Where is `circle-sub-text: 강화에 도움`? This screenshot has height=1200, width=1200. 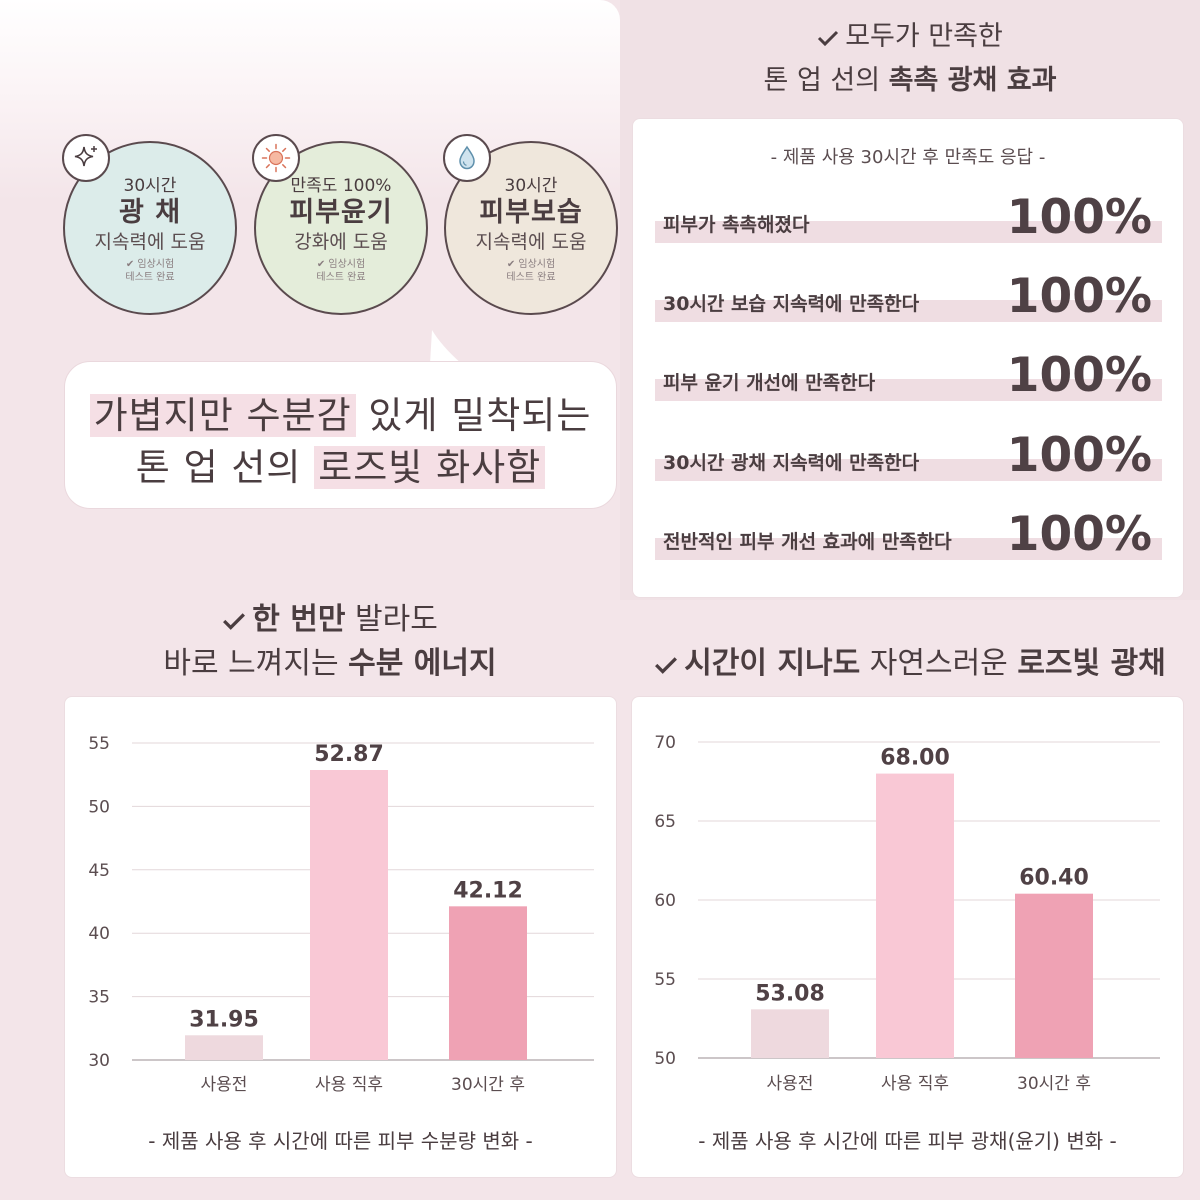 circle-sub-text: 강화에 도움 is located at coordinates (341, 242).